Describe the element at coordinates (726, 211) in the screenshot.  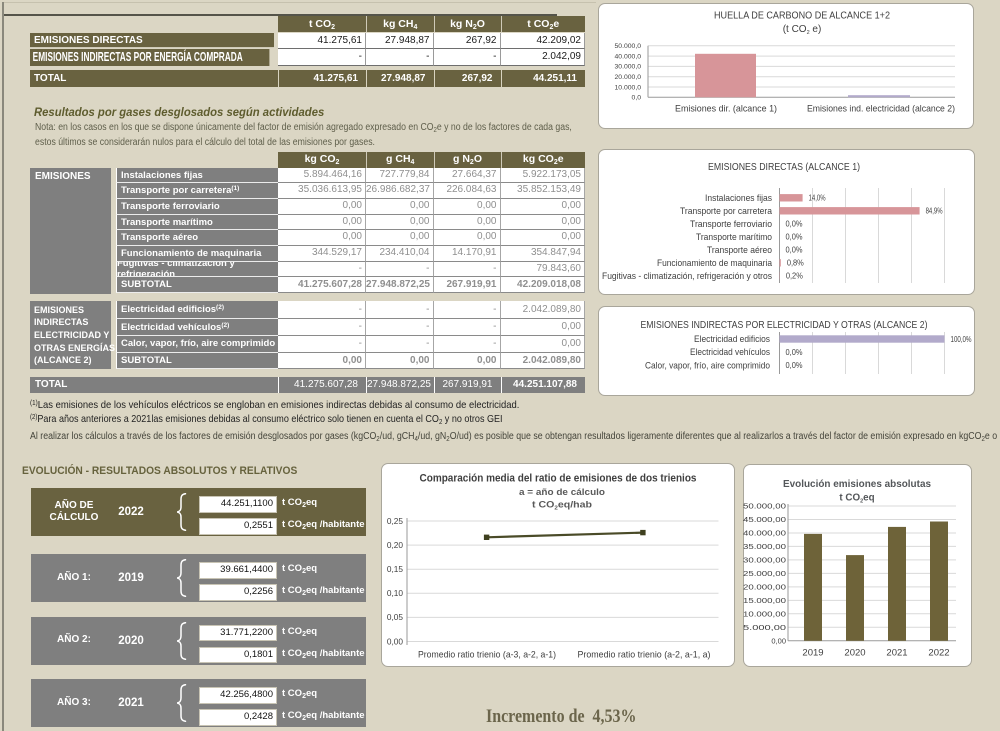
I see `svg-text: Transporte por carretera` at that location.